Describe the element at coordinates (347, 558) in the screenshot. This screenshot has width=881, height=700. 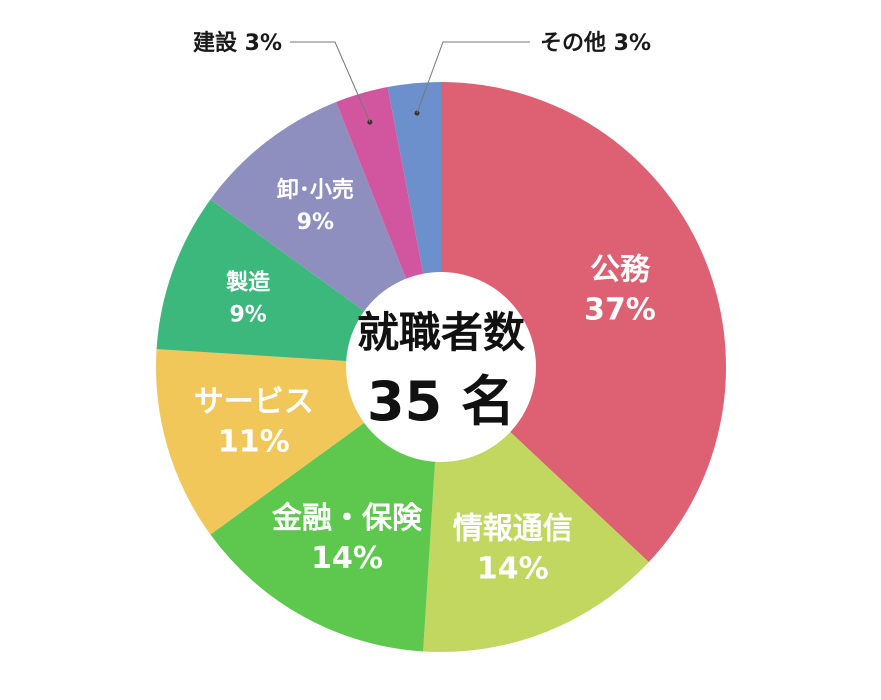
I see `slice-value-2: 14%` at that location.